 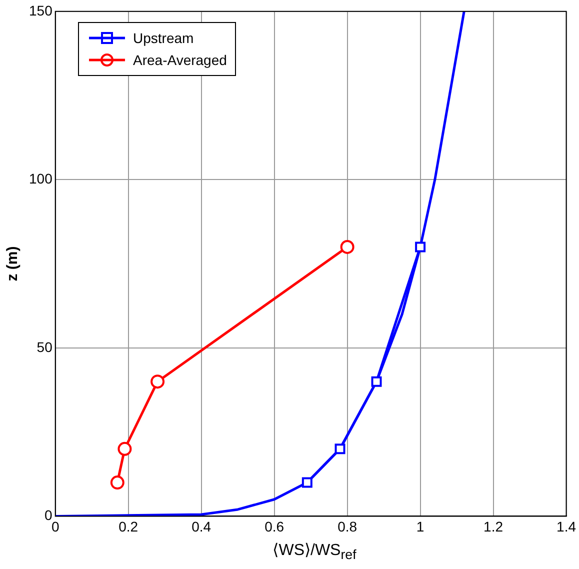 What do you see at coordinates (315, 551) in the screenshot?
I see `x-axis-title: ⟨WS⟩/WS$_{ref}$` at bounding box center [315, 551].